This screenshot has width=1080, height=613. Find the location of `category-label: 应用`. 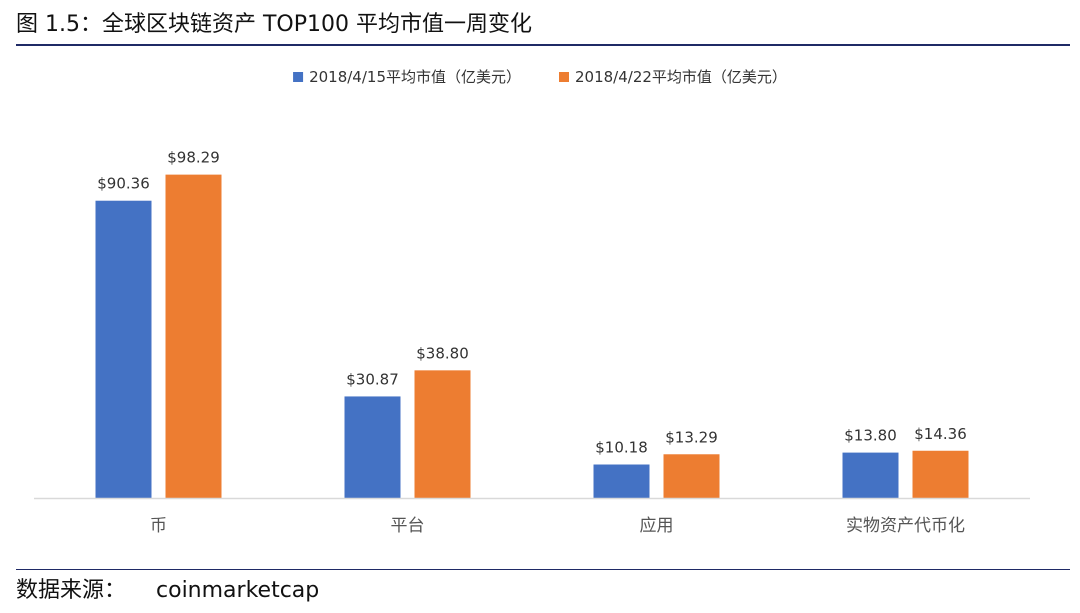

category-label: 应用 is located at coordinates (657, 526).